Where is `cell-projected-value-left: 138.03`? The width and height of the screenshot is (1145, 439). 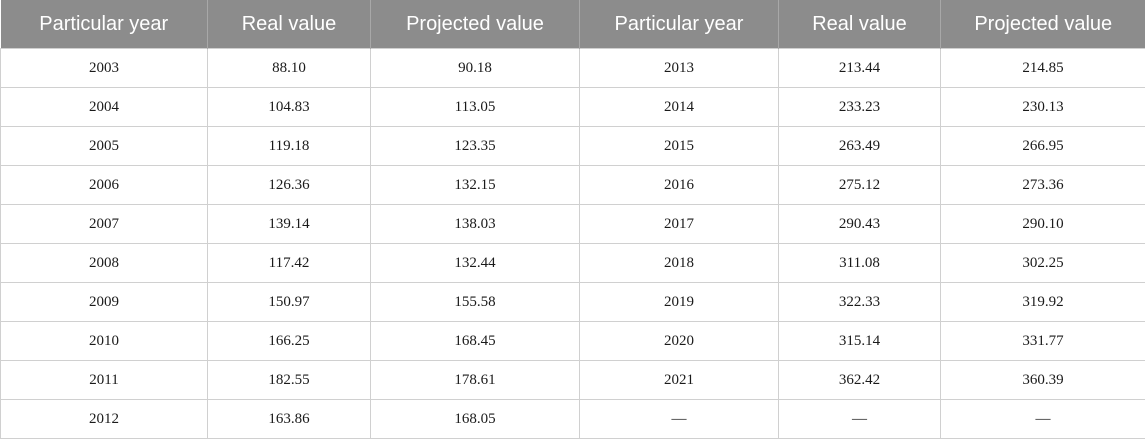 cell-projected-value-left: 138.03 is located at coordinates (475, 224).